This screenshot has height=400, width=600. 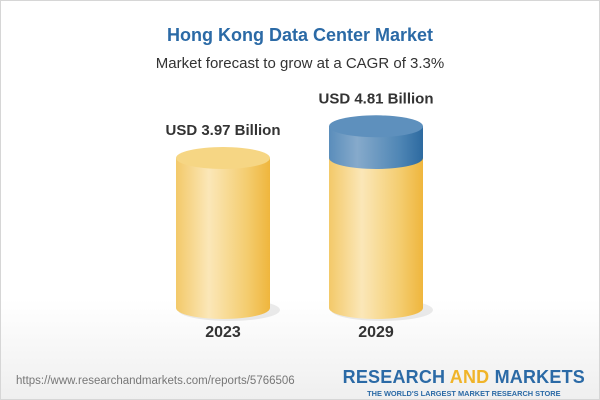 I want to click on cylinder-body-2023, so click(x=223, y=238).